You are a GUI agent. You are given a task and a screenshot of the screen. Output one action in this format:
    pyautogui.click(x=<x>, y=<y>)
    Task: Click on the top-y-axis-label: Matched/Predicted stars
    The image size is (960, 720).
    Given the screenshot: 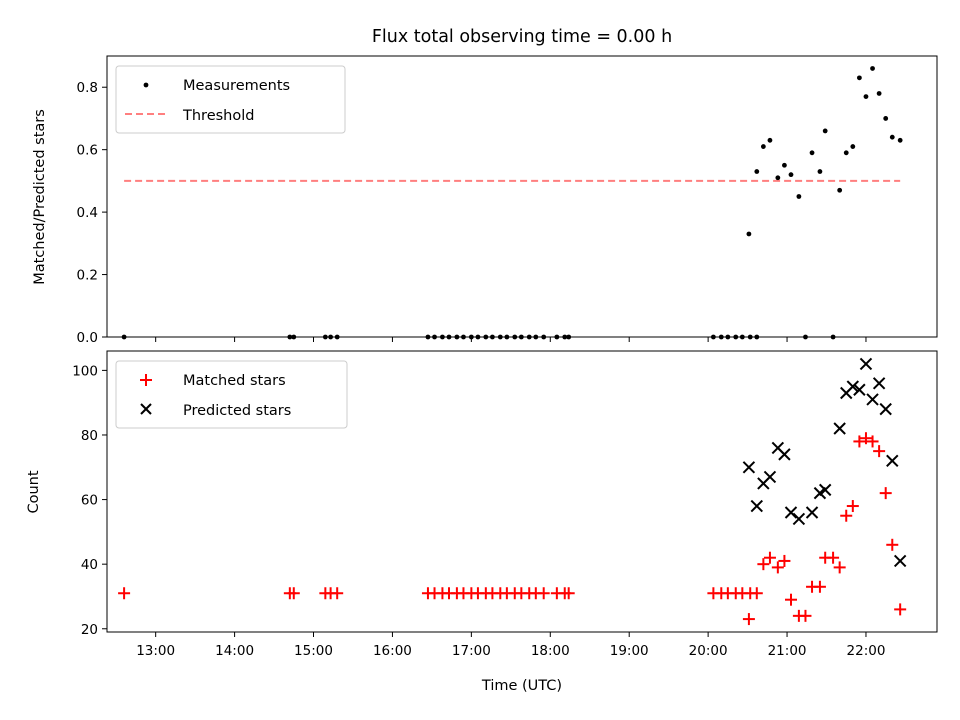 What is the action you would take?
    pyautogui.click(x=40, y=197)
    